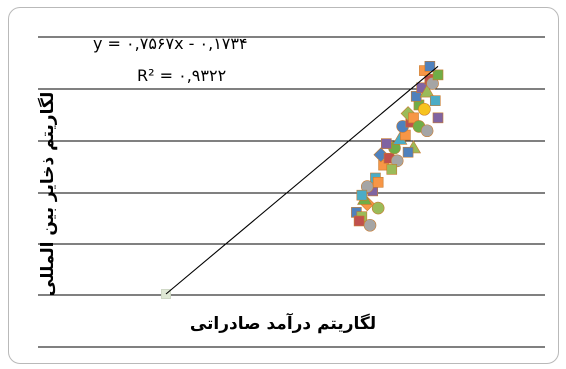 The height and width of the screenshot is (369, 566). What do you see at coordinates (48, 194) in the screenshot?
I see `y-axis-title: لگاریتم ذخایر بین المللی` at bounding box center [48, 194].